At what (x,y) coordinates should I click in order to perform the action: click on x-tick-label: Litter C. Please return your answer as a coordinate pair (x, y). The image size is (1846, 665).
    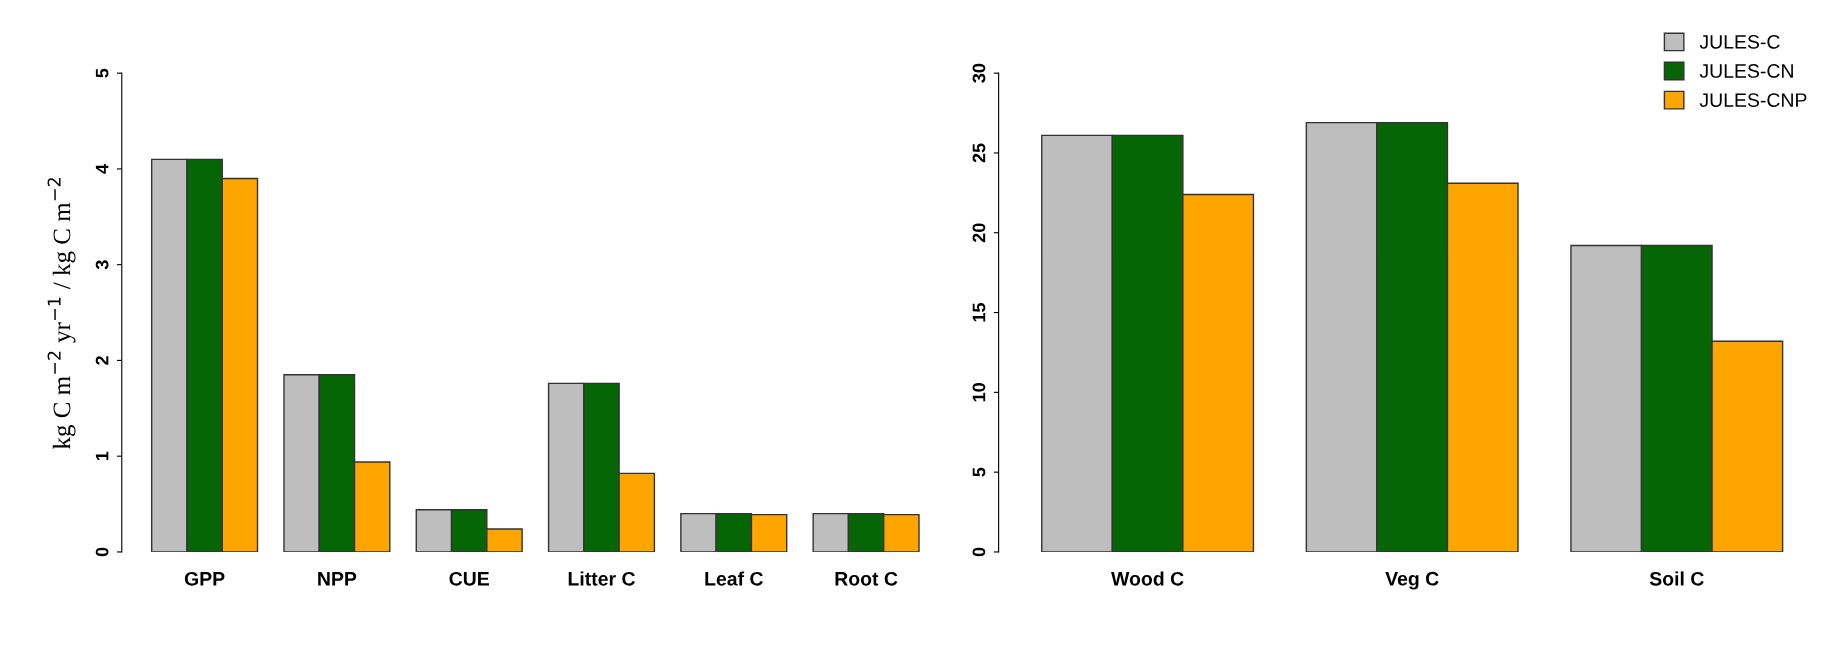
    Looking at the image, I should click on (601, 578).